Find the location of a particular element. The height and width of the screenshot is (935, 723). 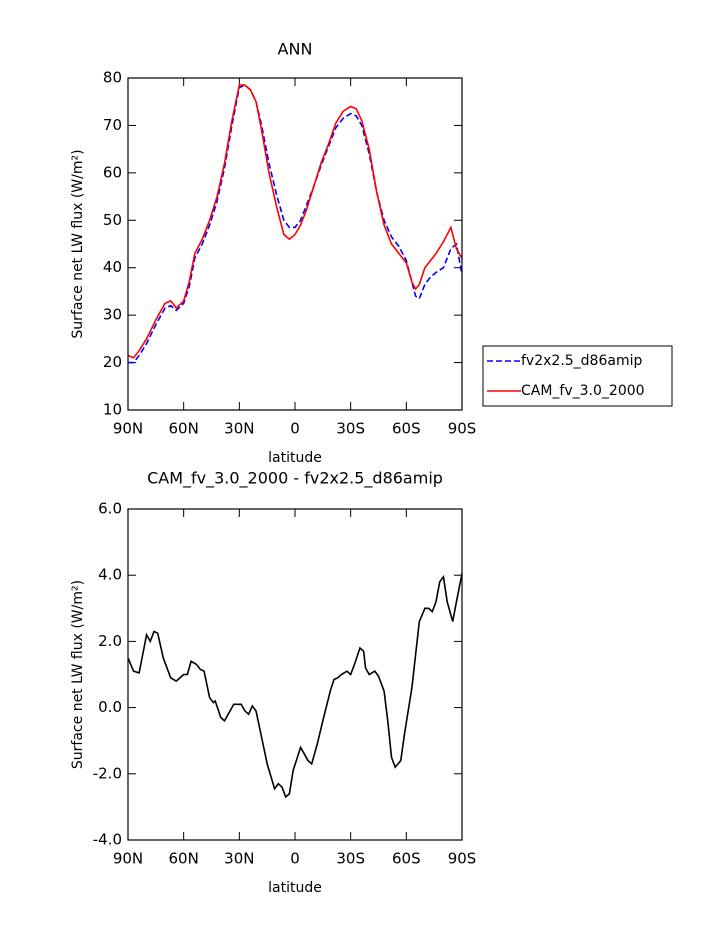

legend-label: fv2x2.5_d86amip is located at coordinates (581, 361).